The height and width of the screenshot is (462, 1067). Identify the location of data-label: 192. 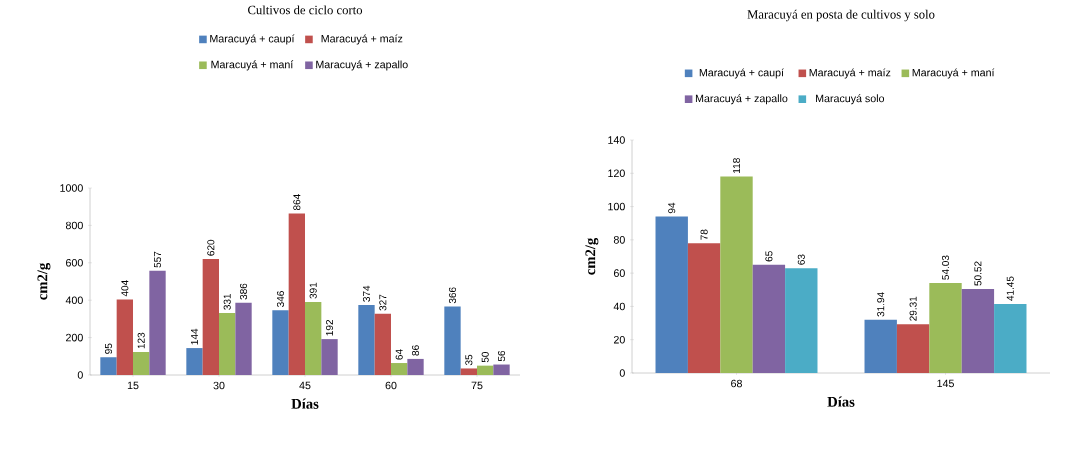
(329, 327).